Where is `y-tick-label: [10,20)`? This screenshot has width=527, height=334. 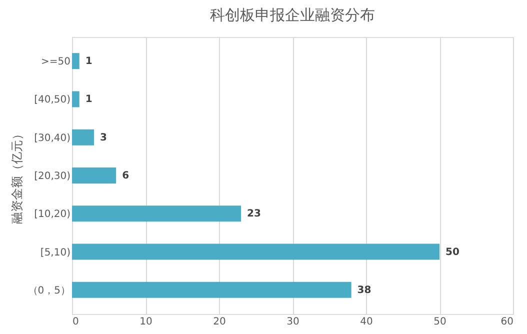
y-tick-label: [10,20) is located at coordinates (52, 214).